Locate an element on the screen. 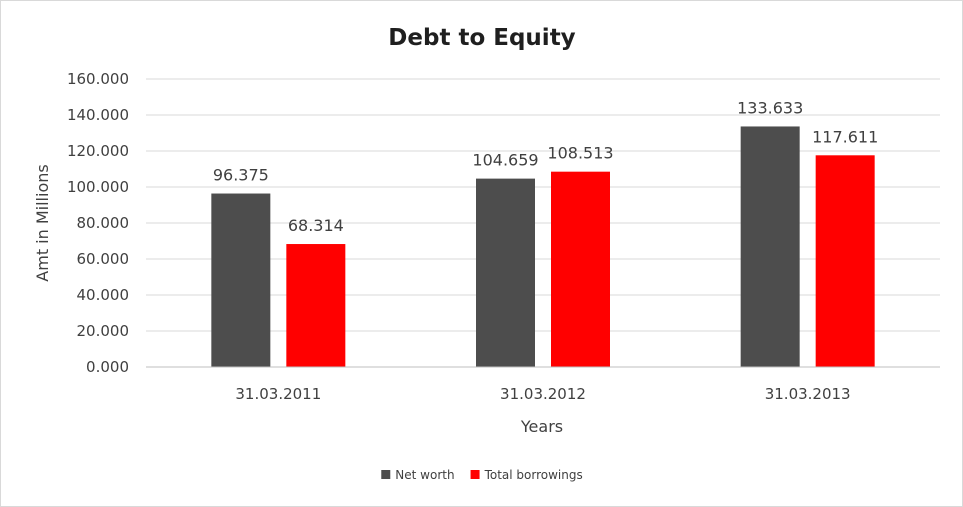 The height and width of the screenshot is (507, 963). x-axis-ticks: 31.03.2011 31.03.2012 31.03.2013 is located at coordinates (542, 394).